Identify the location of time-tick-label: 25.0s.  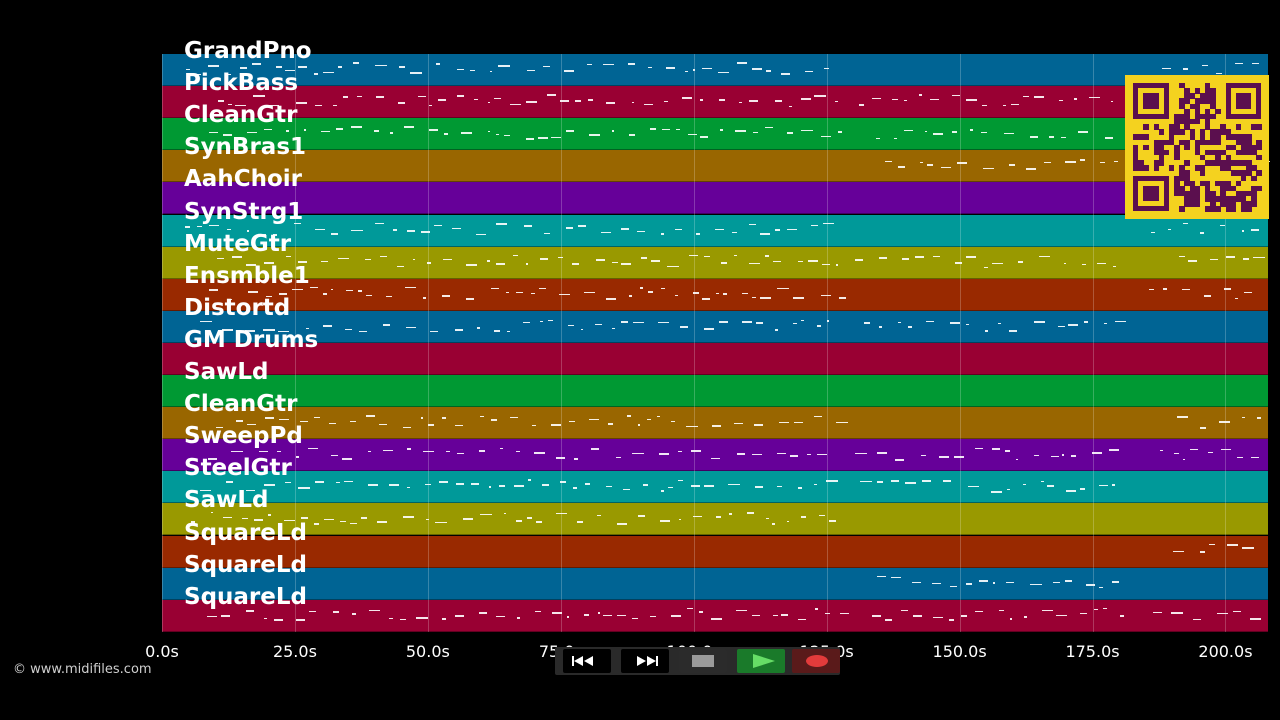
(294, 651).